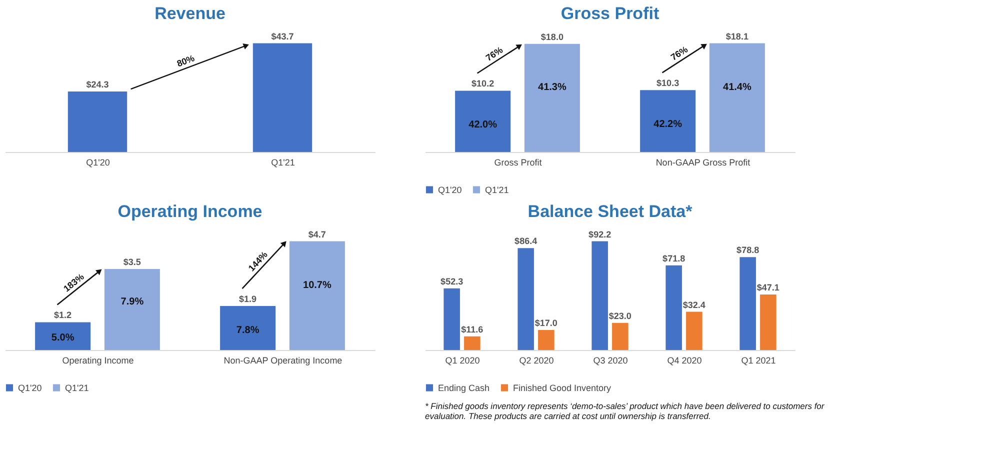  I want to click on annotation: 7.8%, so click(248, 330).